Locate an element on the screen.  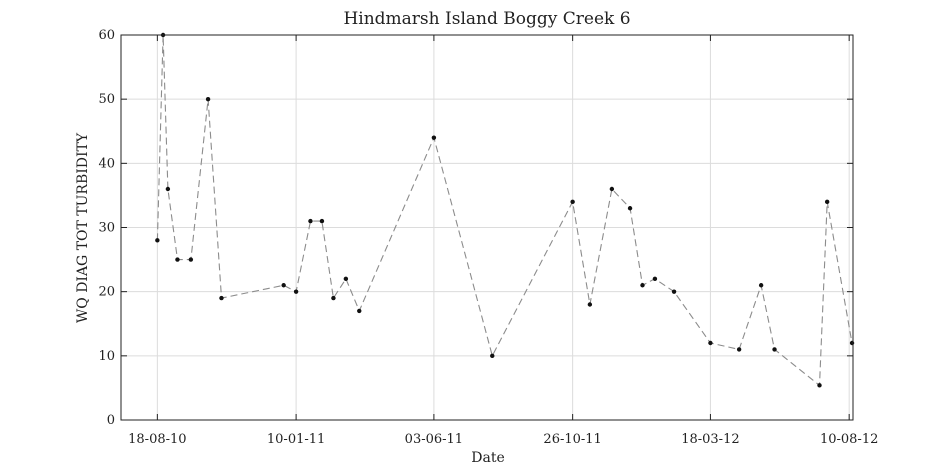
y-axis-label: WQ DIAG TOT TURBIDITY is located at coordinates (83, 227).